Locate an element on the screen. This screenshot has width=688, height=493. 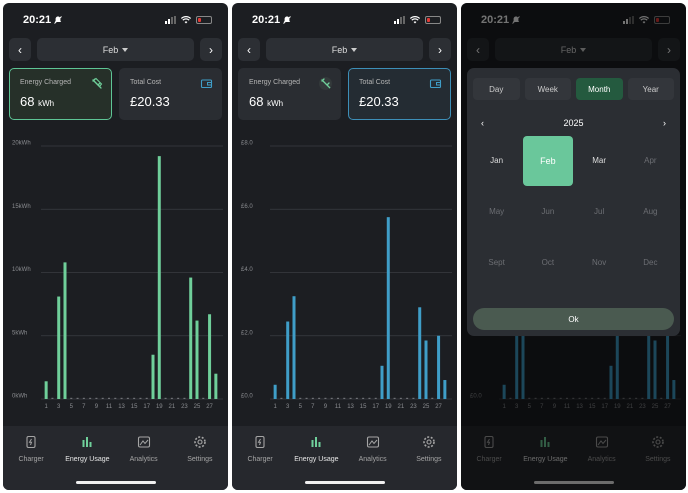
status-bar: 20:21 is located at coordinates (346, 20).